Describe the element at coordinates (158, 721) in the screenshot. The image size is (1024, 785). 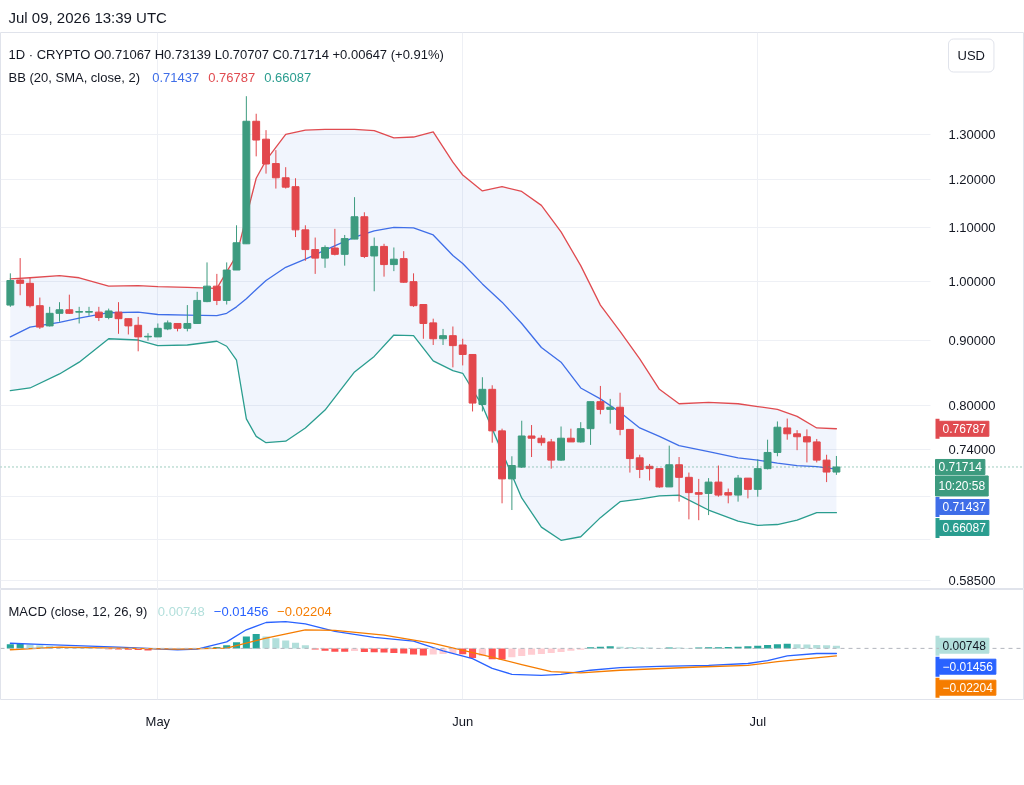
I see `x-tick-label: May` at that location.